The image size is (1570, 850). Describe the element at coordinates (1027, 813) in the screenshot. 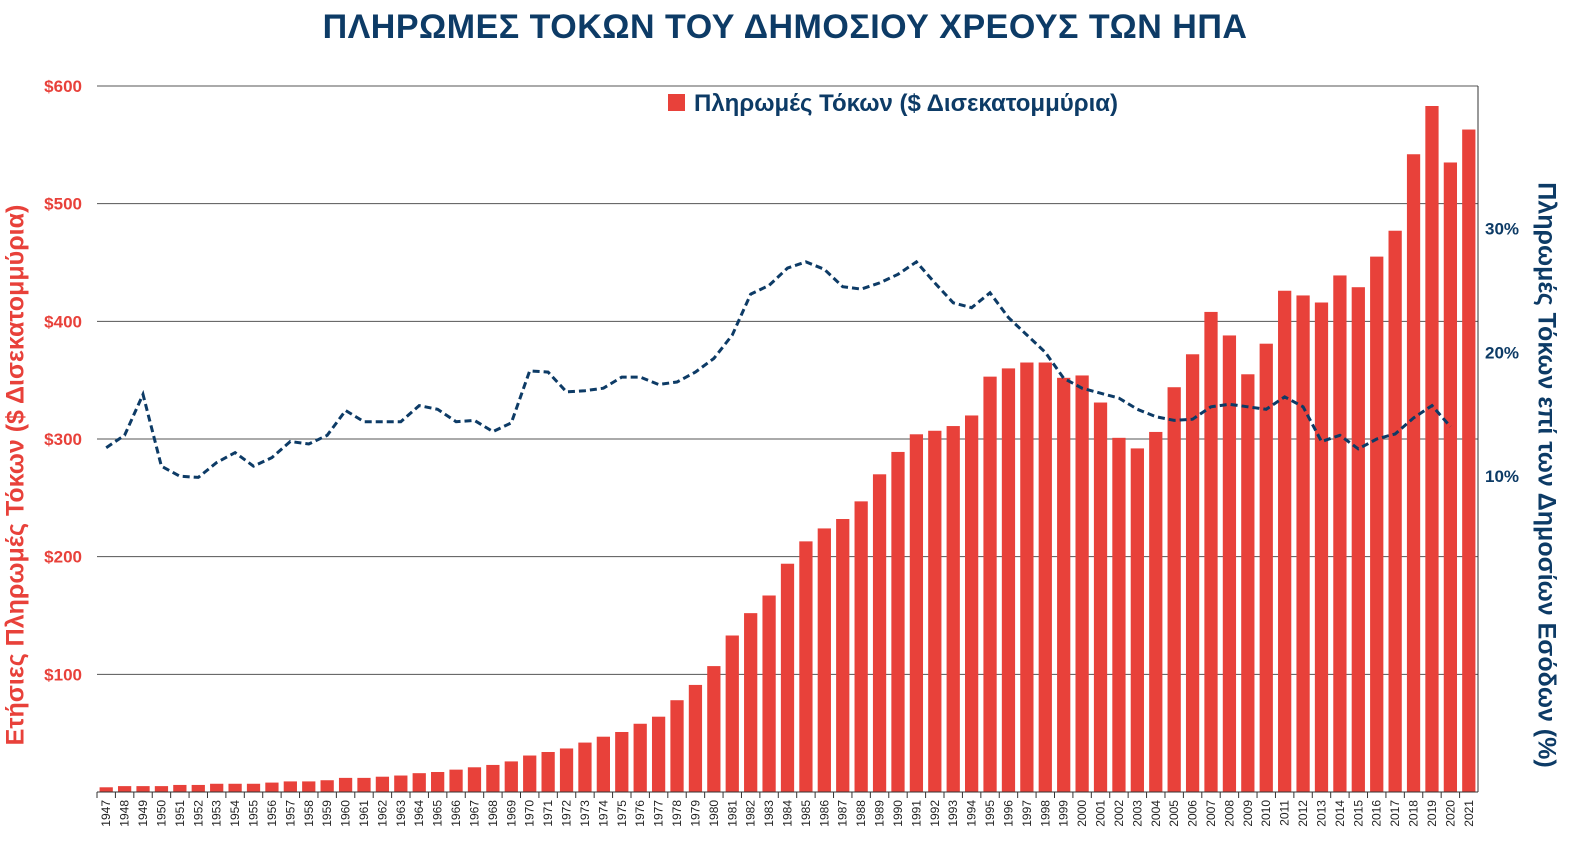

I see `x-tick-label: 1997` at that location.